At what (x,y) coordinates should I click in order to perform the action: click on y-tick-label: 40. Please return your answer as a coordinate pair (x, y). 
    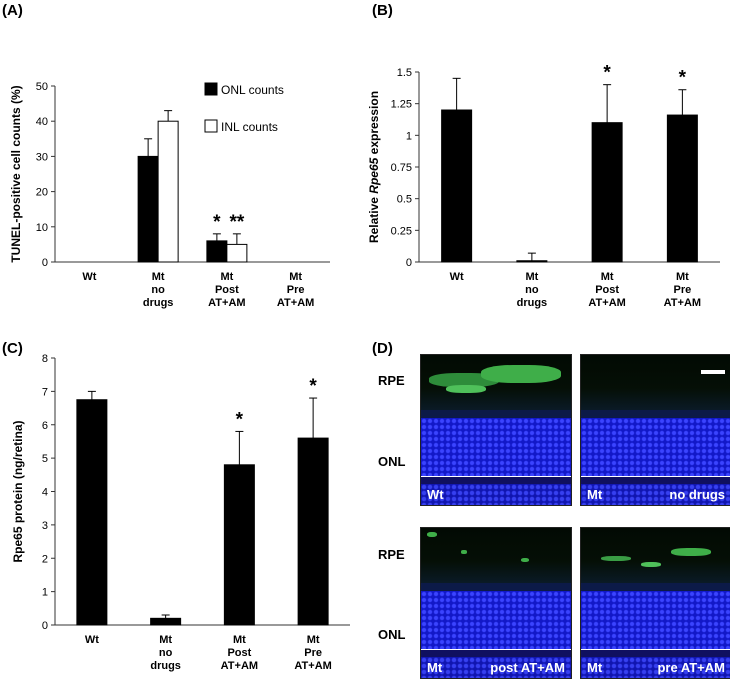
    Looking at the image, I should click on (42, 122).